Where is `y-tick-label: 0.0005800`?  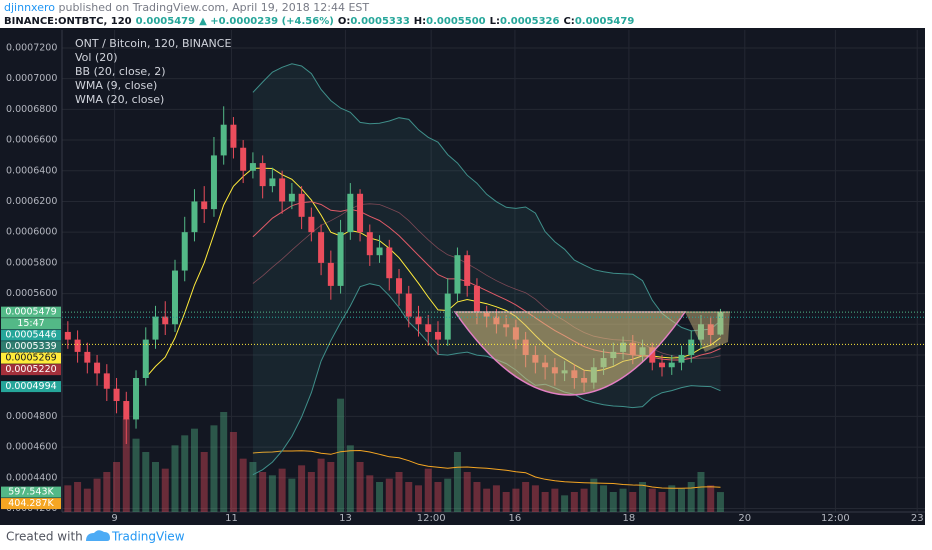
y-tick-label: 0.0005800 is located at coordinates (31, 262).